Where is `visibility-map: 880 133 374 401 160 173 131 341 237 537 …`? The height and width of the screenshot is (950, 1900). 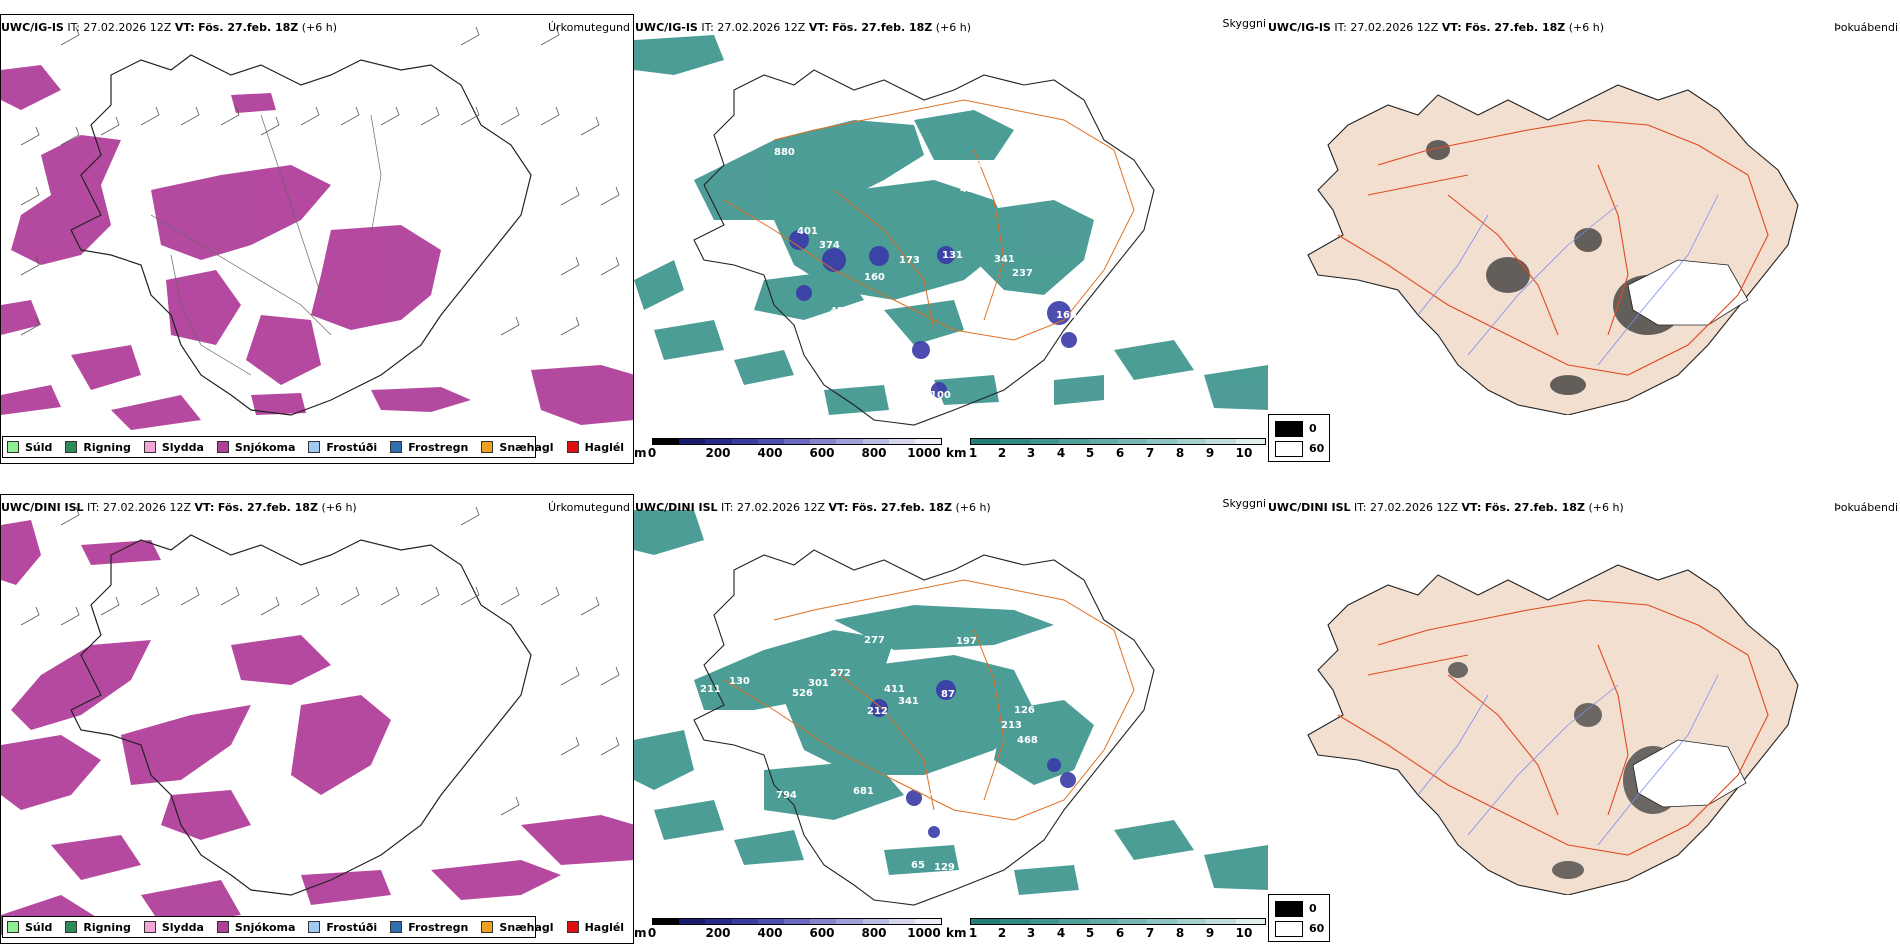
visibility-map: 880 133 374 401 160 173 131 341 237 537 … is located at coordinates (951, 230).